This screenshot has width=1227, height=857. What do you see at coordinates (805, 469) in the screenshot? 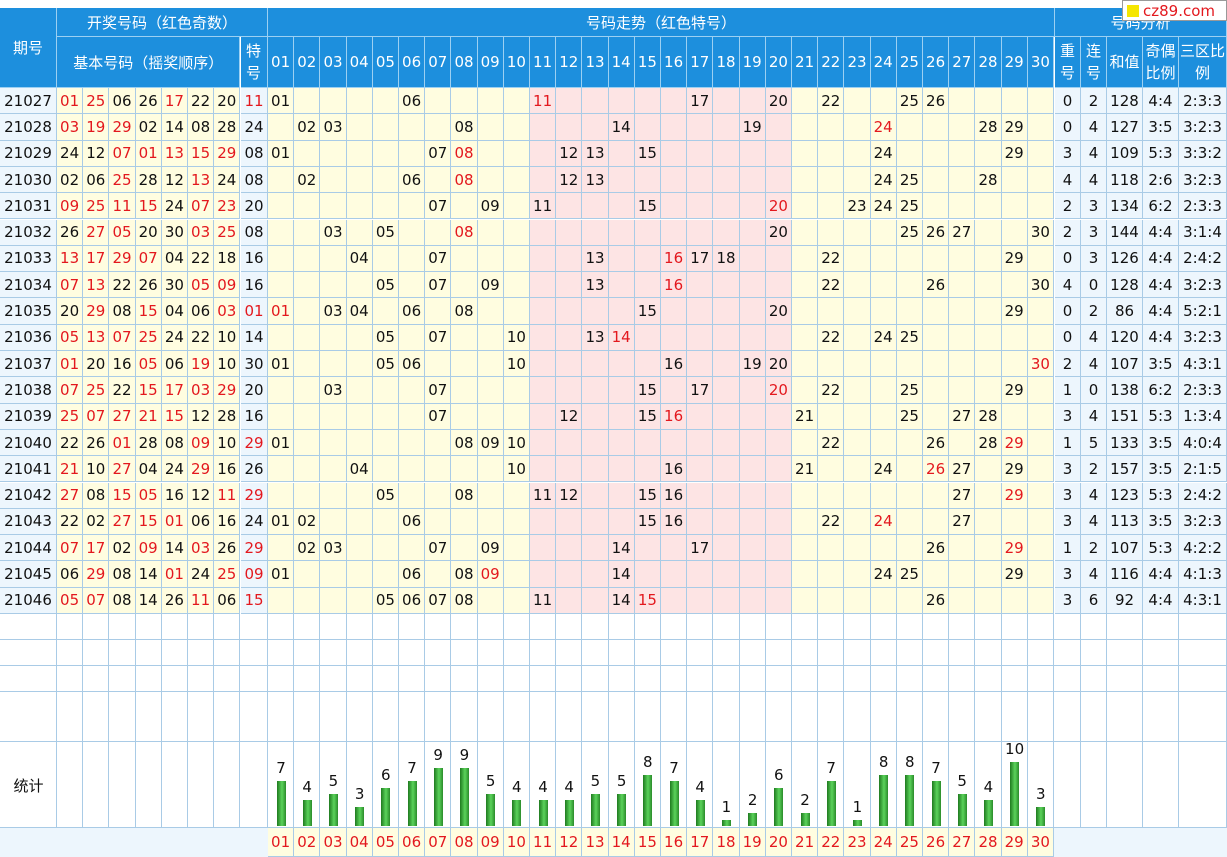
I see `trend-cell: 21` at bounding box center [805, 469].